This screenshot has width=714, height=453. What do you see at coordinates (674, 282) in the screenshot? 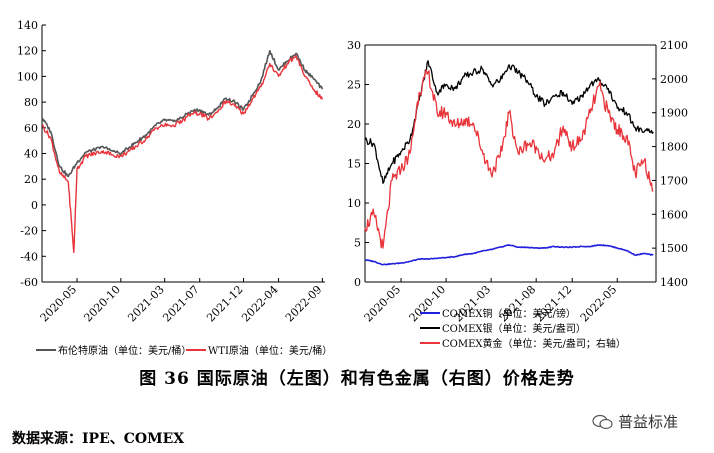
I see `y2-tick-label: 1400` at bounding box center [674, 282].